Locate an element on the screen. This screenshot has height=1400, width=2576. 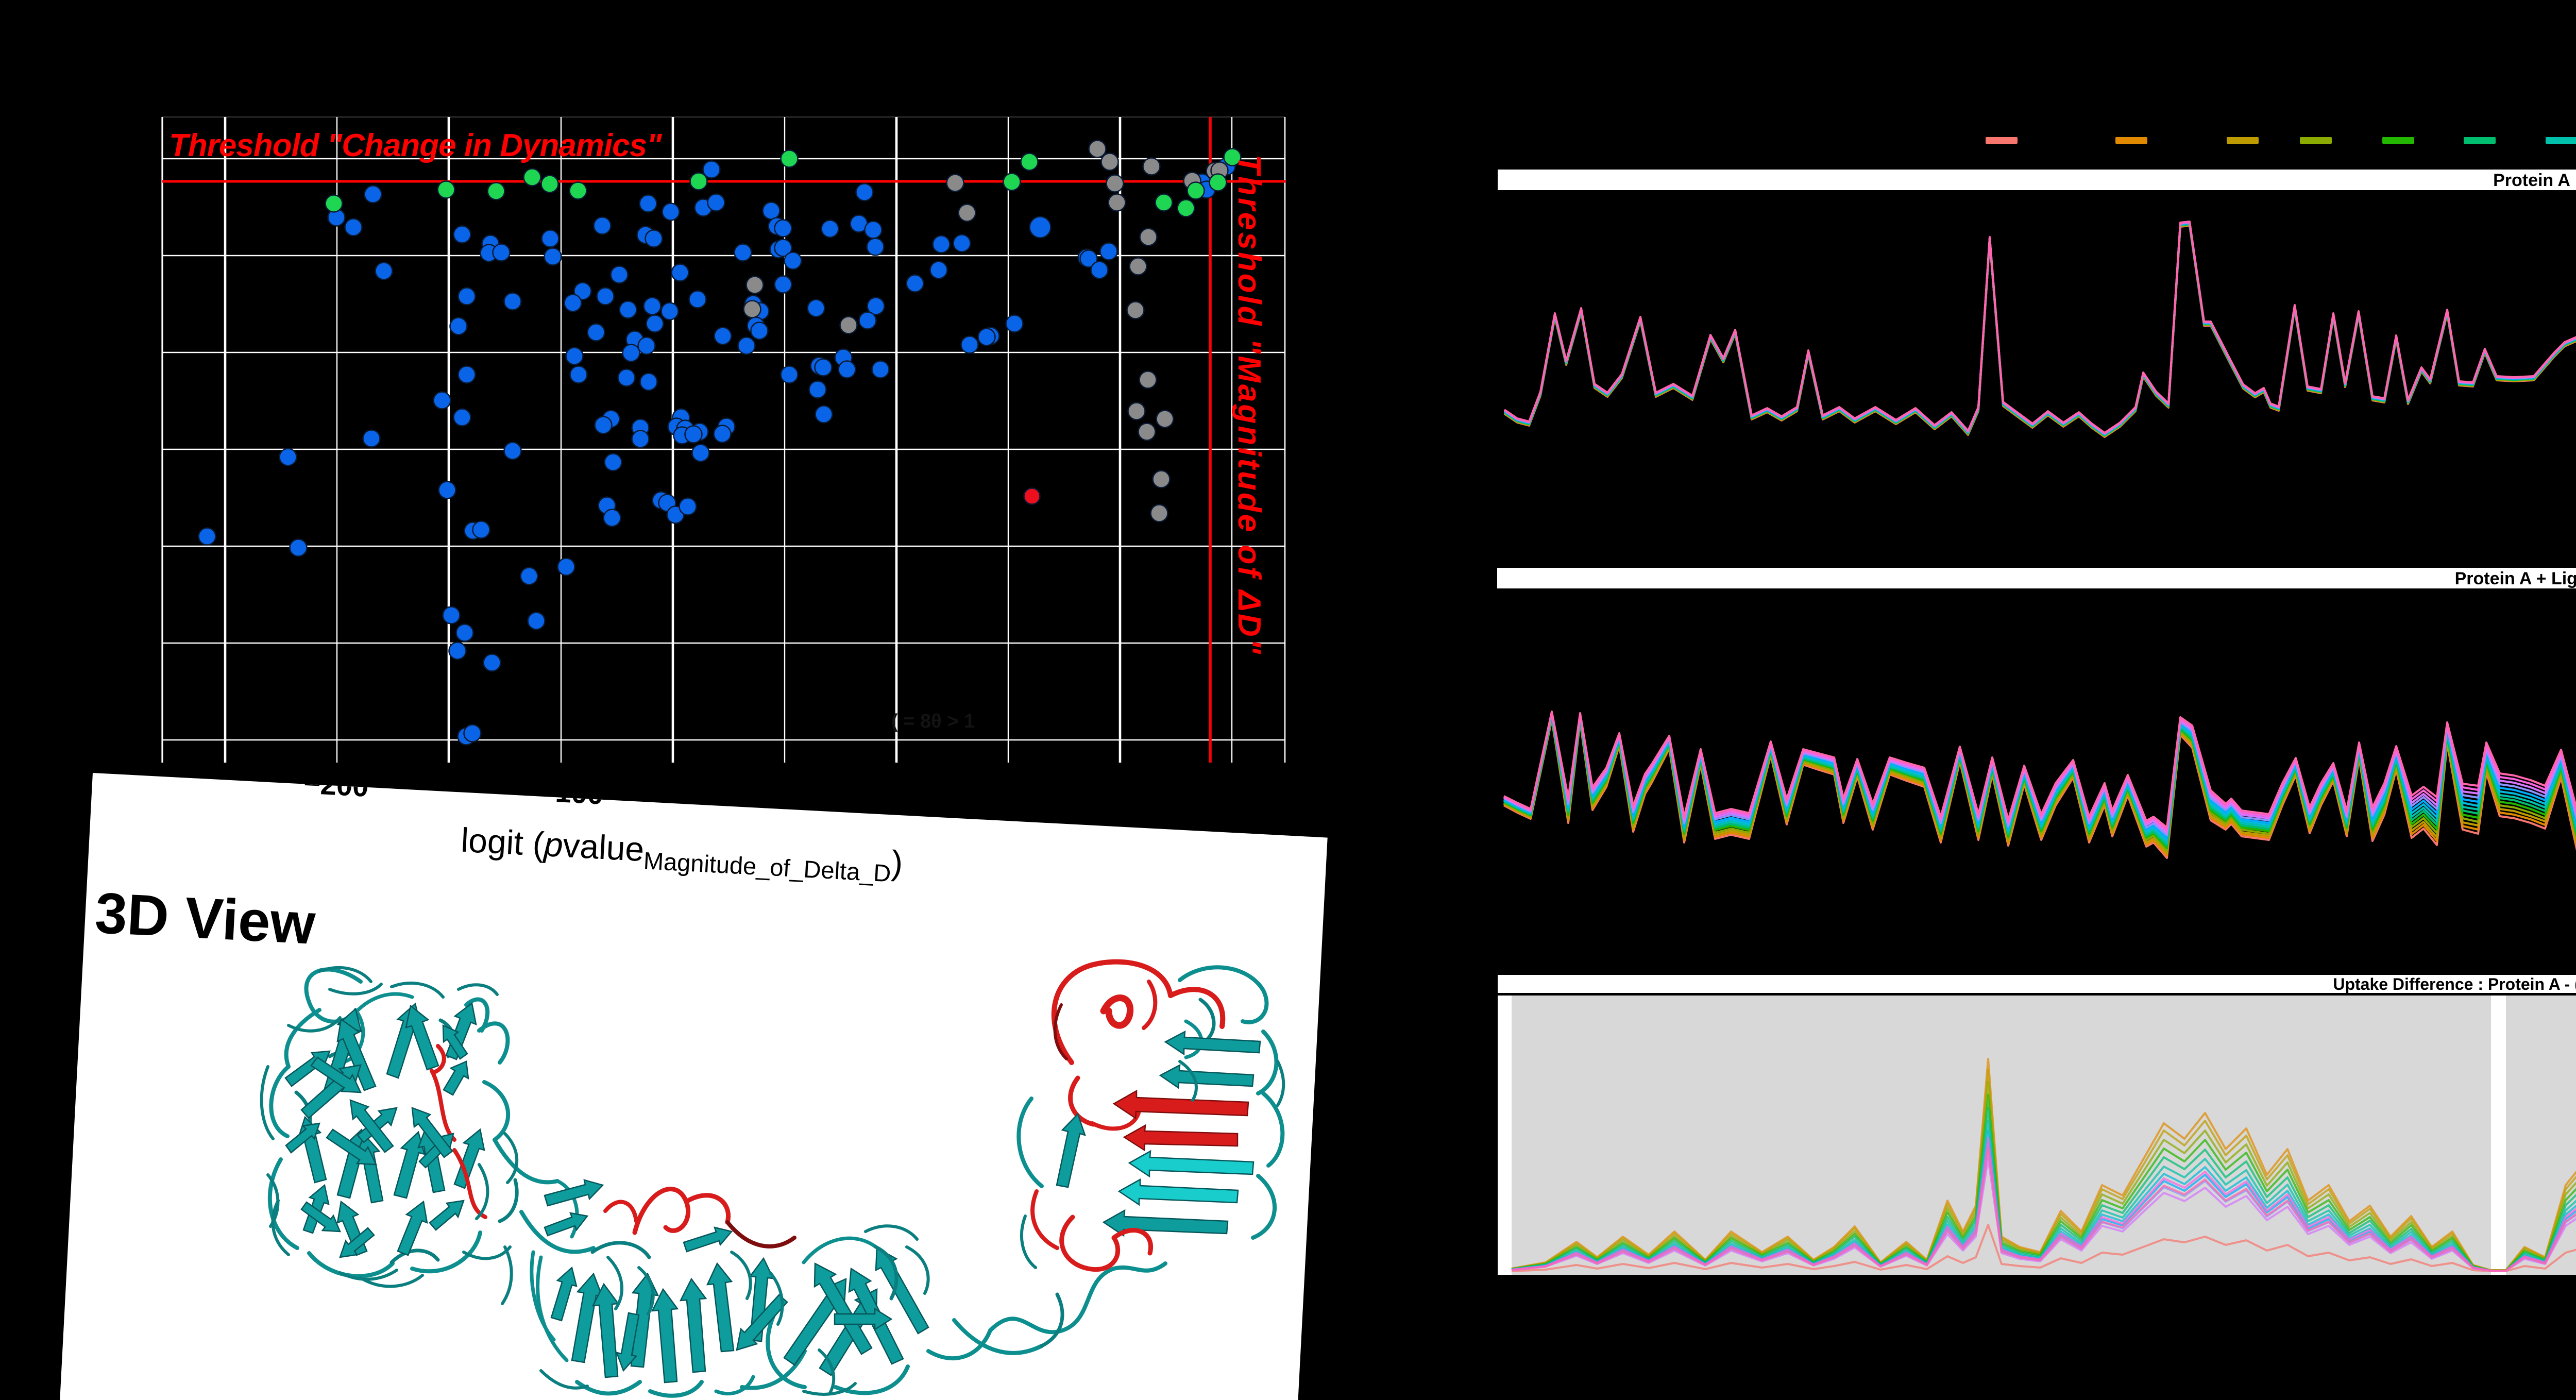
svg-text: Protein A + Ligand is located at coordinates (2515, 578).